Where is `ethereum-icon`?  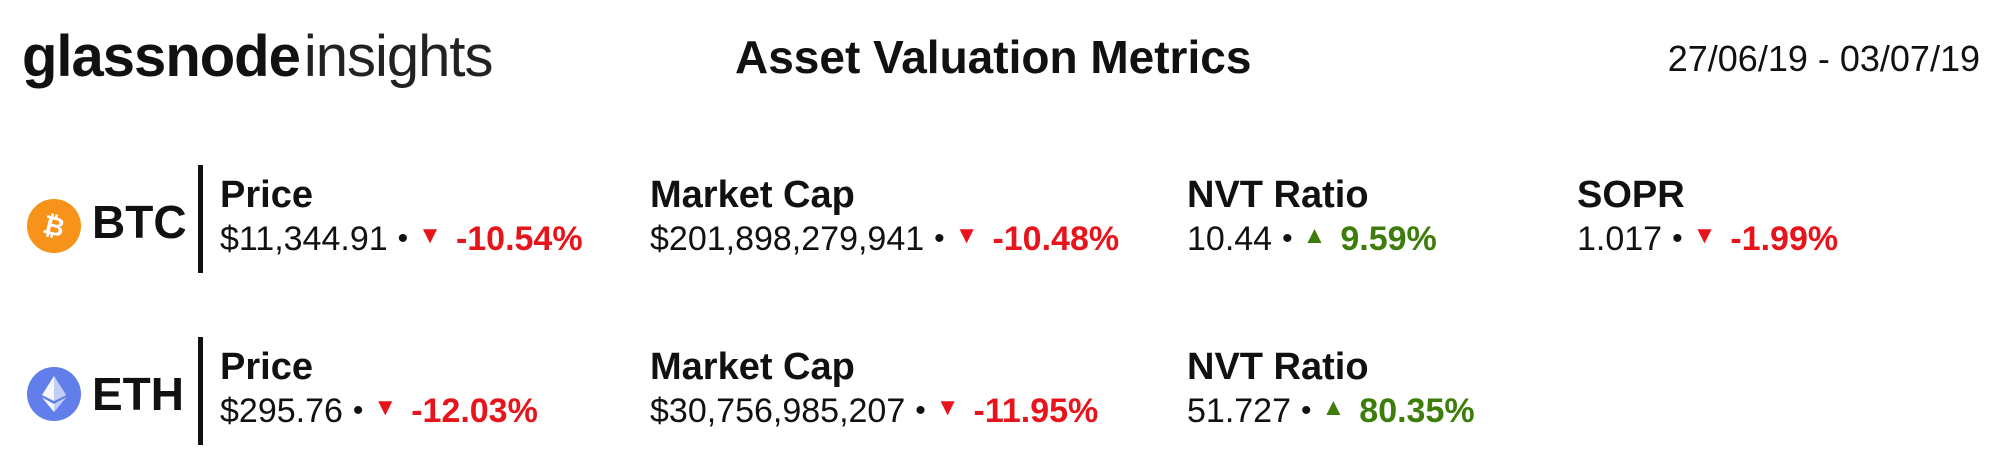
ethereum-icon is located at coordinates (54, 394).